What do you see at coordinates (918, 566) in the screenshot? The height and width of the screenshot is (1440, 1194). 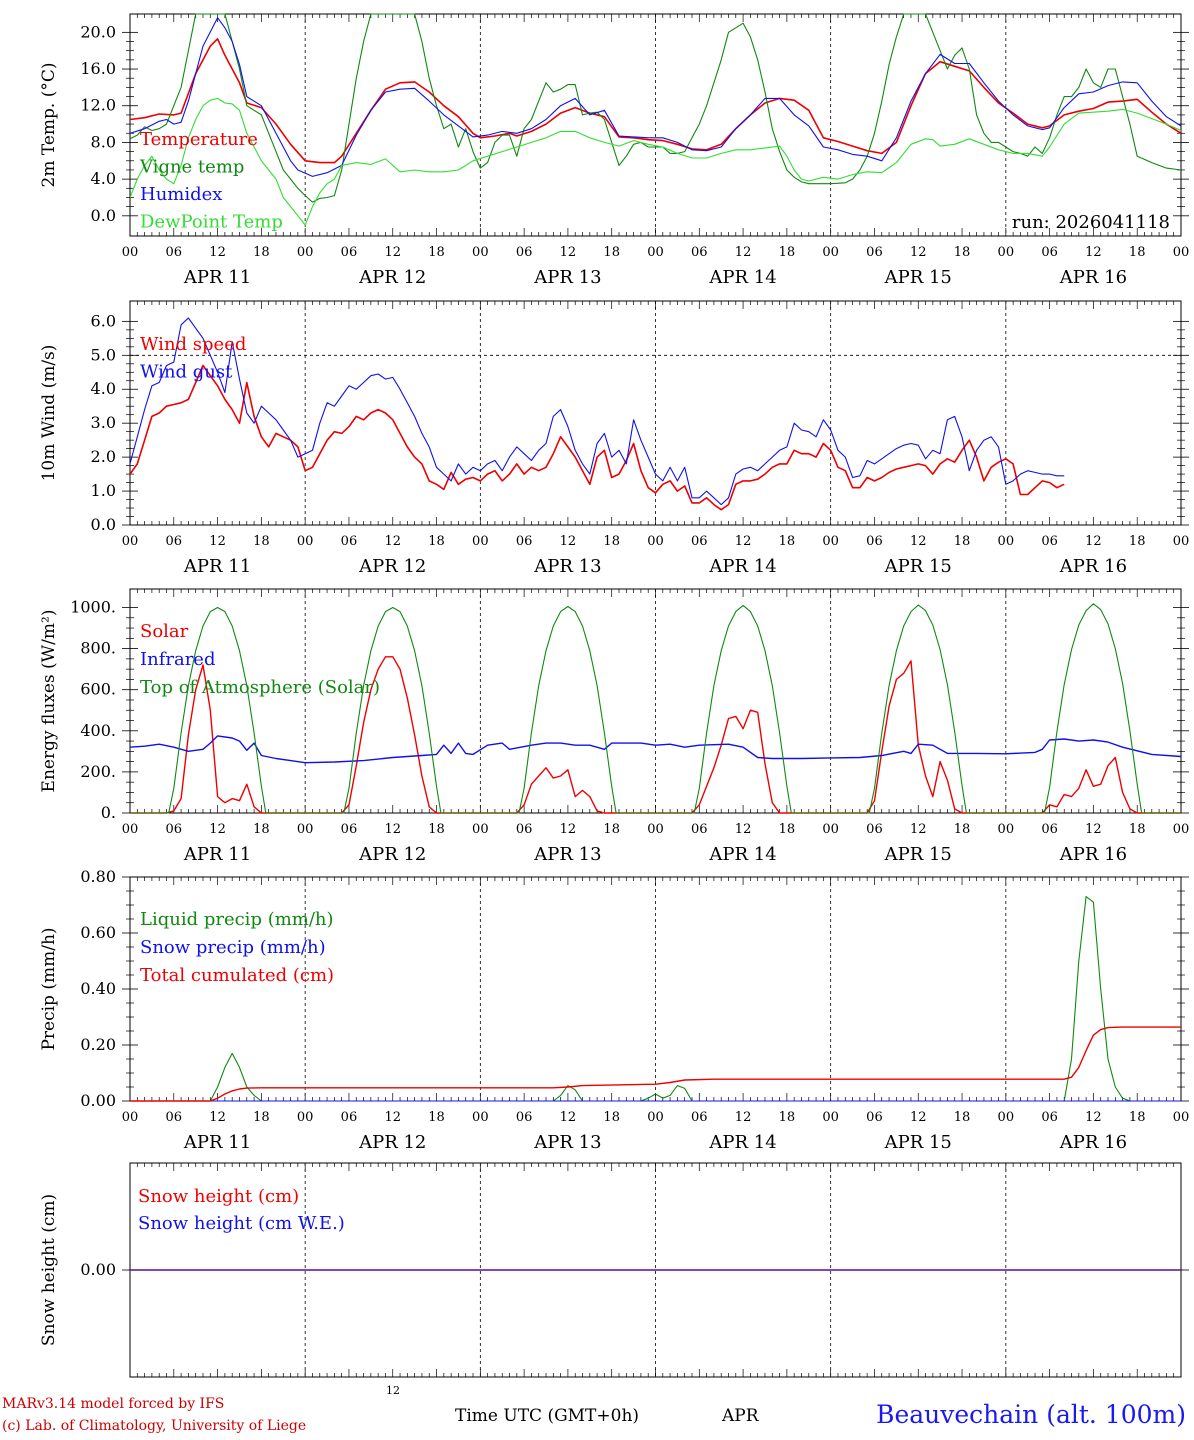 I see `wind-day-label: APR 15` at bounding box center [918, 566].